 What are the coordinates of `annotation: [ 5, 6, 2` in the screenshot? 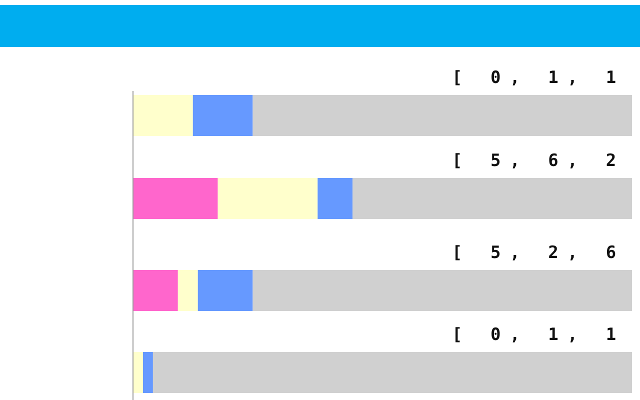 It's located at (539, 161).